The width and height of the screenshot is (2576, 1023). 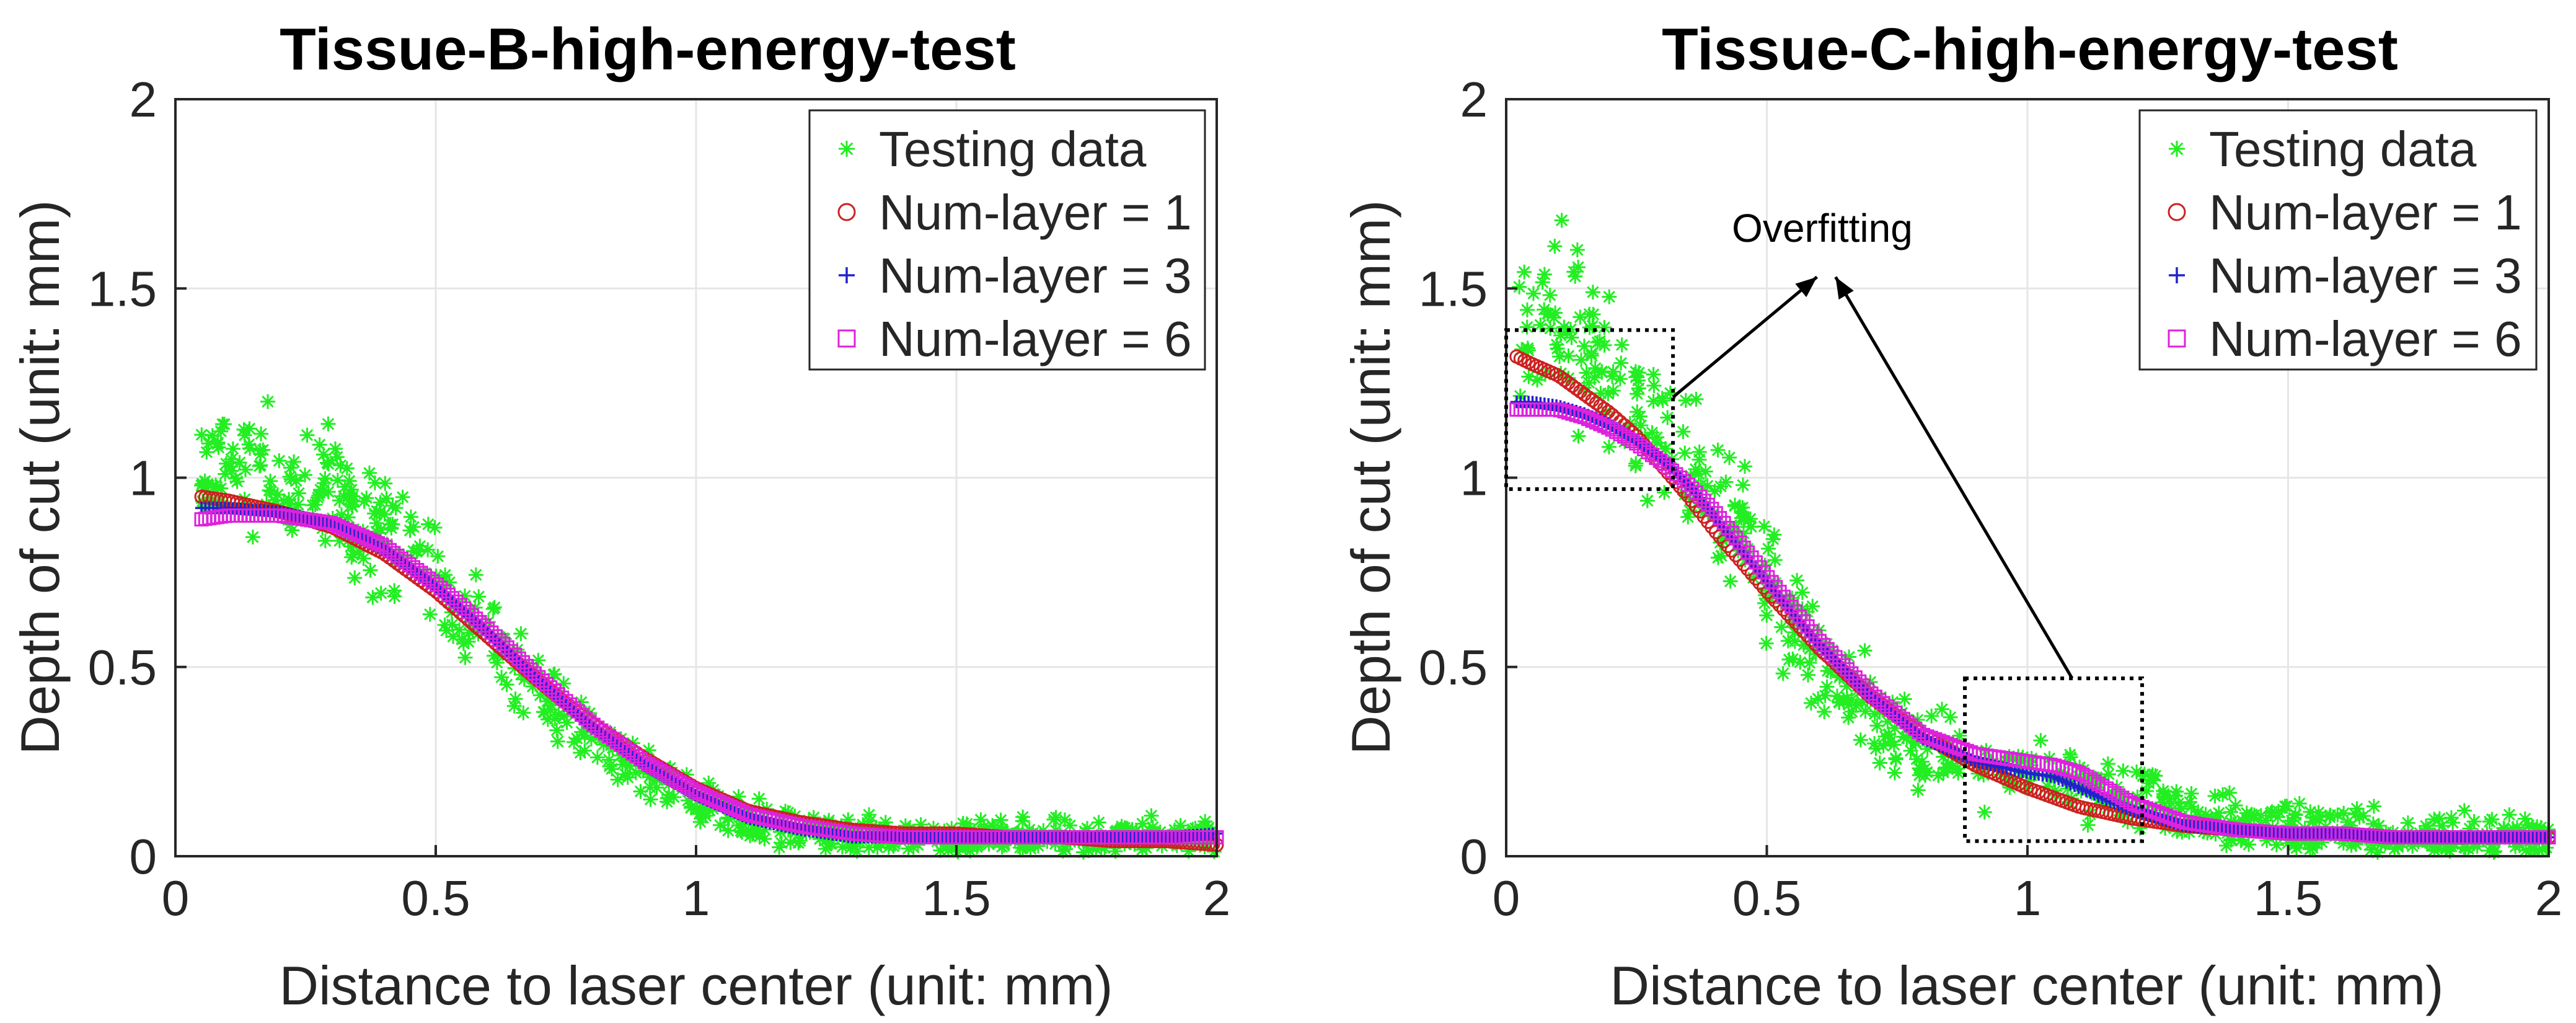 I want to click on legend-entry: Num-layer = 3, so click(x=2365, y=275).